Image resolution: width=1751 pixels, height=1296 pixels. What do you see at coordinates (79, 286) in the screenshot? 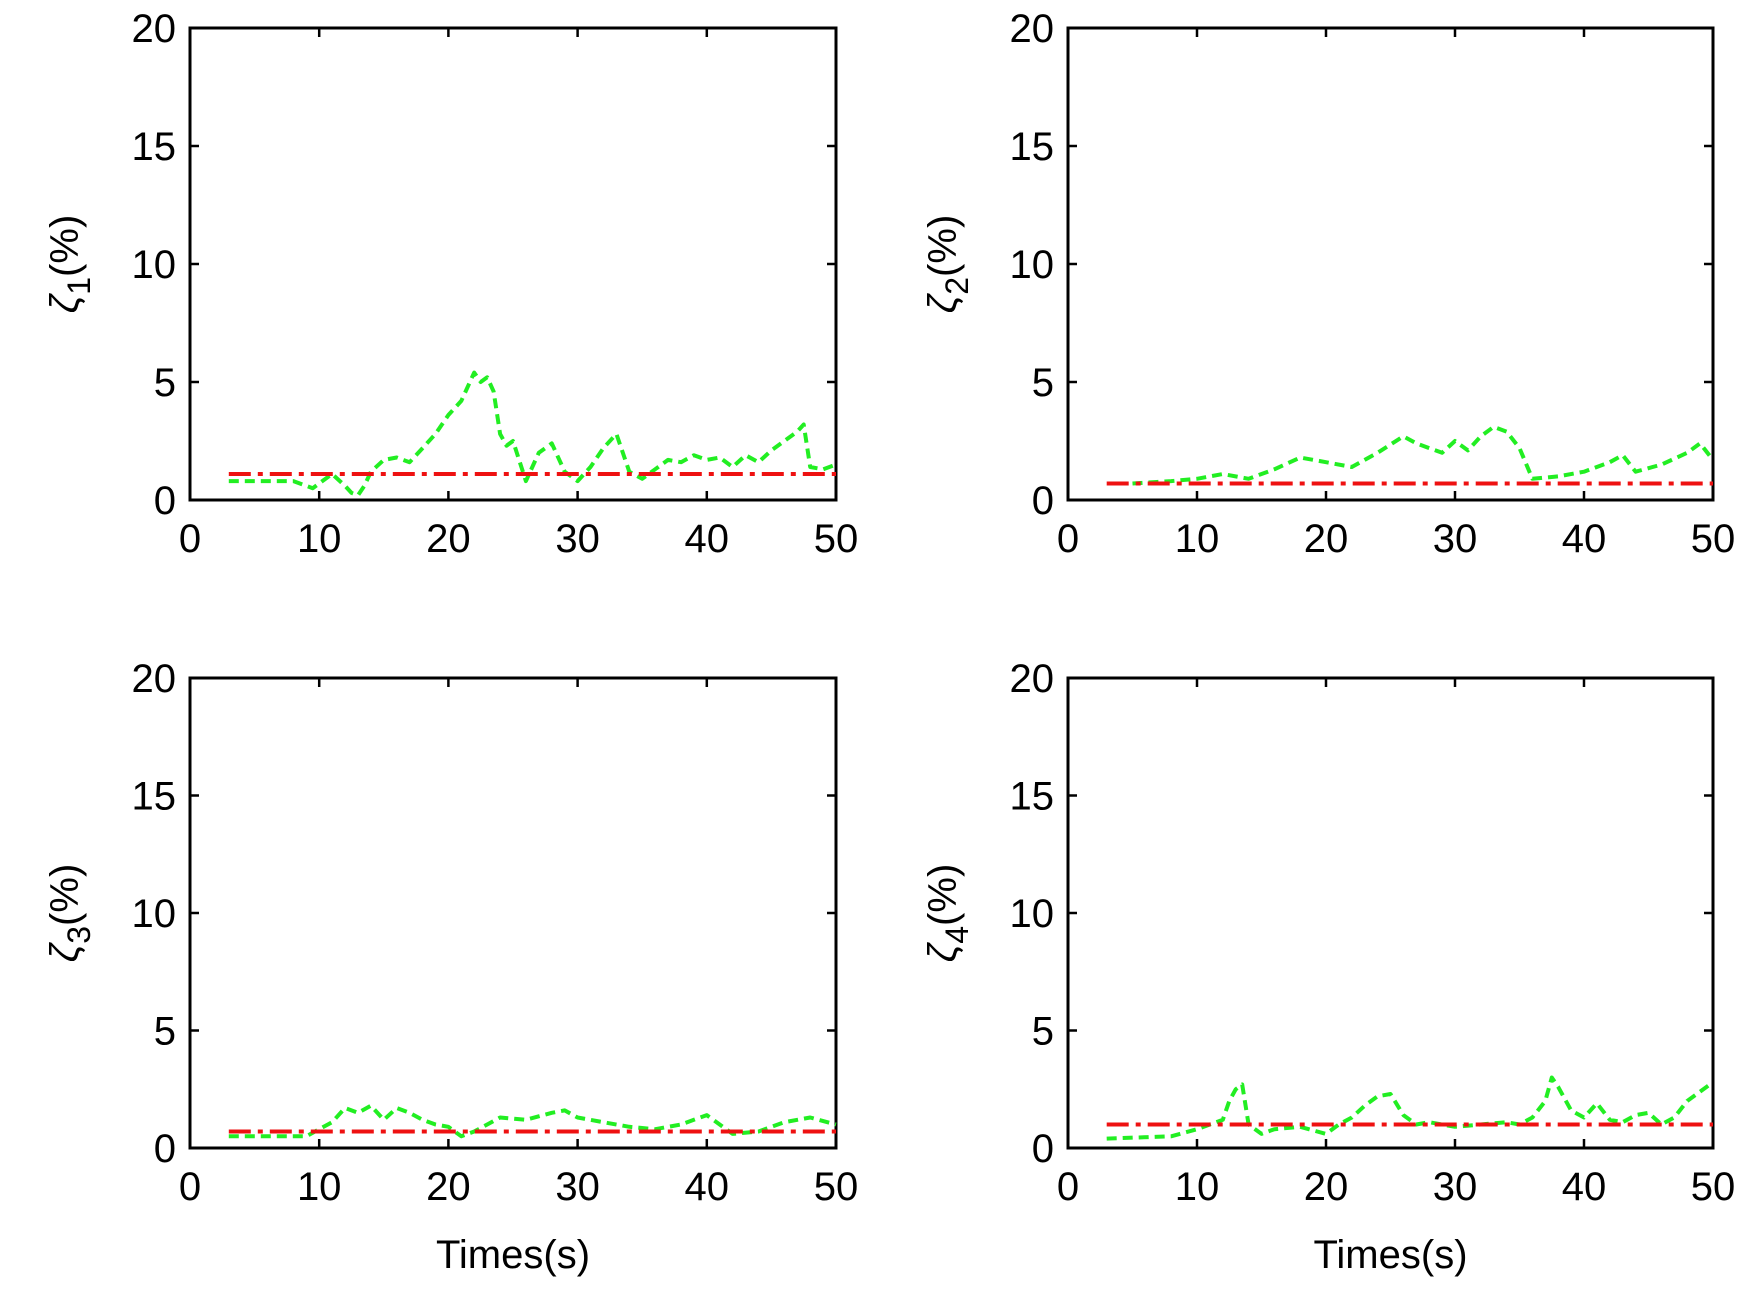
I see `y-axis-label-subscript: 1` at bounding box center [79, 286].